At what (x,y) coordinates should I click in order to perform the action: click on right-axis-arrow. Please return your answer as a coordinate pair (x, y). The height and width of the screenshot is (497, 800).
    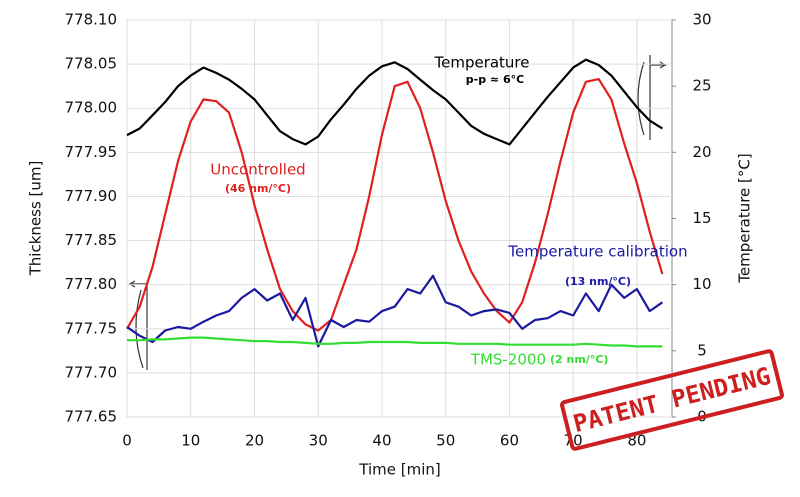
    Looking at the image, I should click on (652, 97).